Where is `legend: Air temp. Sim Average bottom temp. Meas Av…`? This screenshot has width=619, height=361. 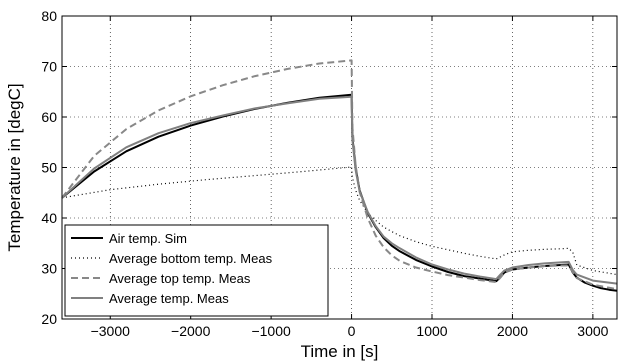
legend: Air temp. Sim Average bottom temp. Meas Av… is located at coordinates (196, 270).